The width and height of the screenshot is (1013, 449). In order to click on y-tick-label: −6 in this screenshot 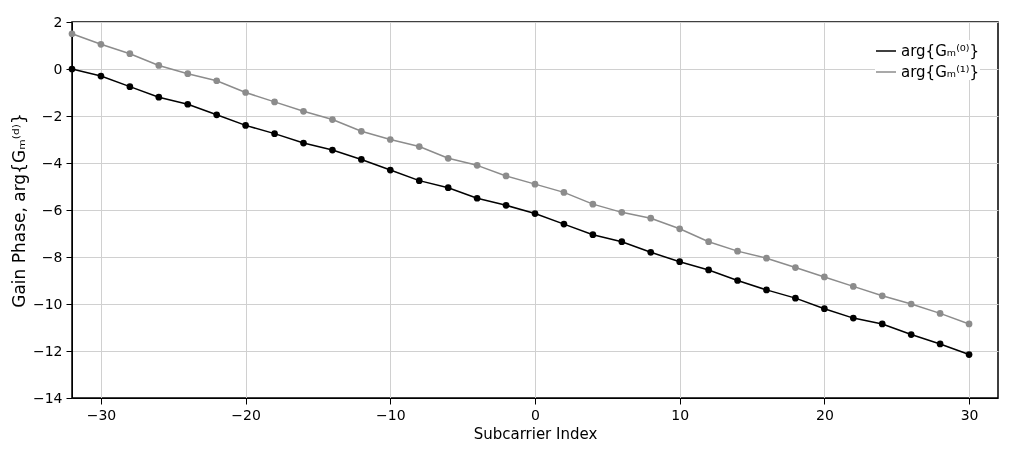, I will do `click(52, 209)`.